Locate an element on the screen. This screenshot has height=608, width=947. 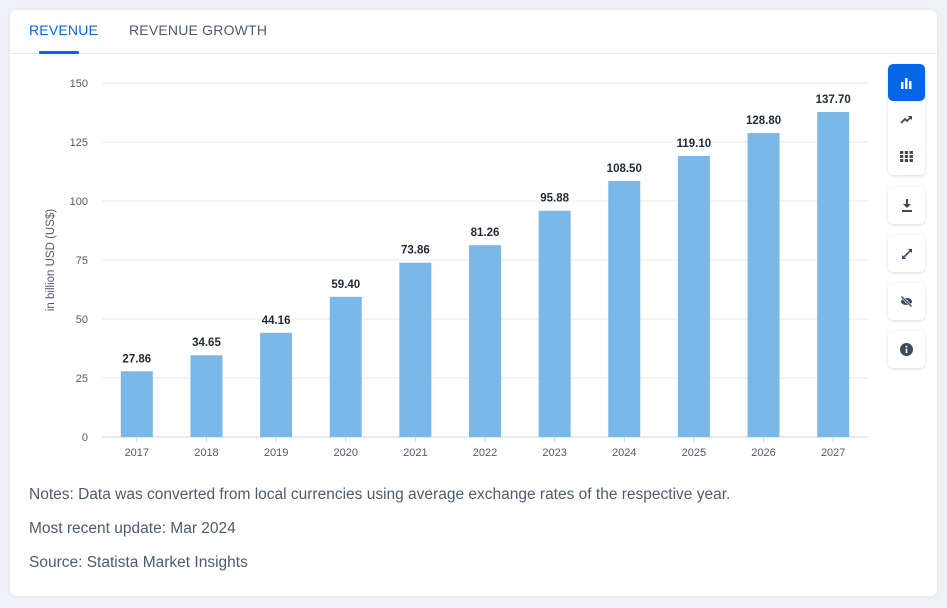
line-chart-button is located at coordinates (906, 119).